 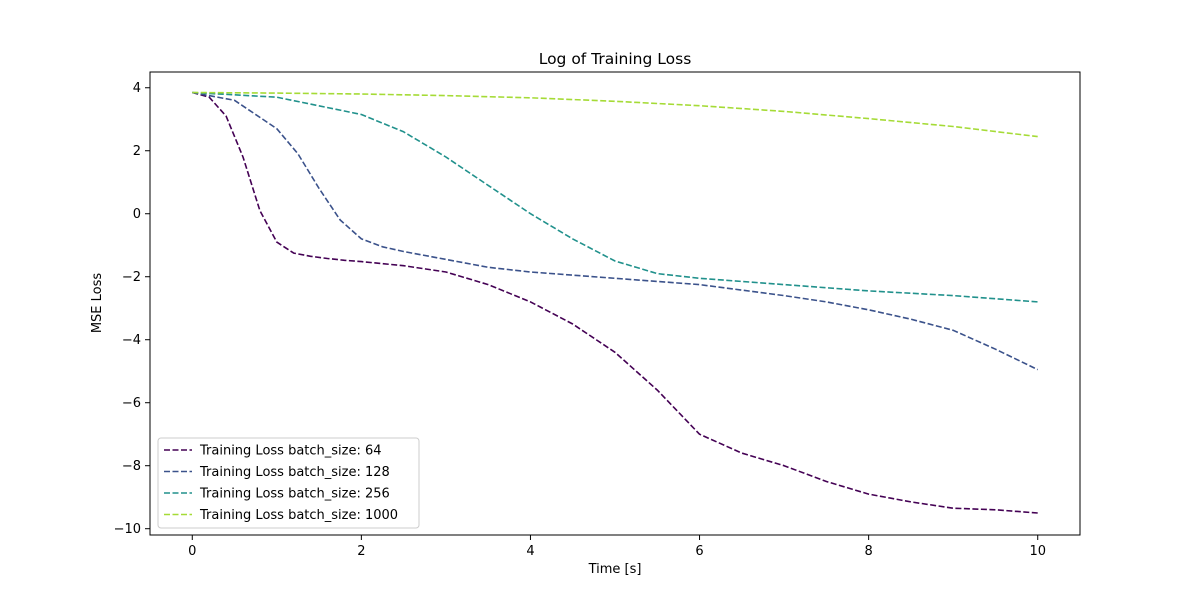 I want to click on x-axis: 0 2 4 6 8 10, so click(x=617, y=547).